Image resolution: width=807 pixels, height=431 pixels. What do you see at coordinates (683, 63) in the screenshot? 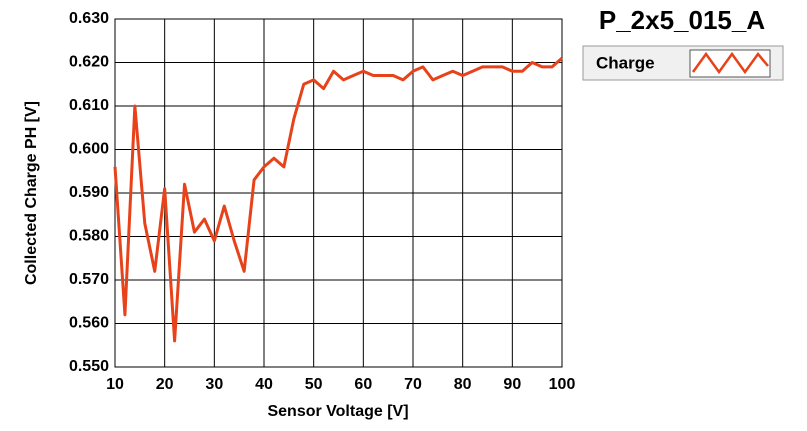
I see `legend: Charge` at bounding box center [683, 63].